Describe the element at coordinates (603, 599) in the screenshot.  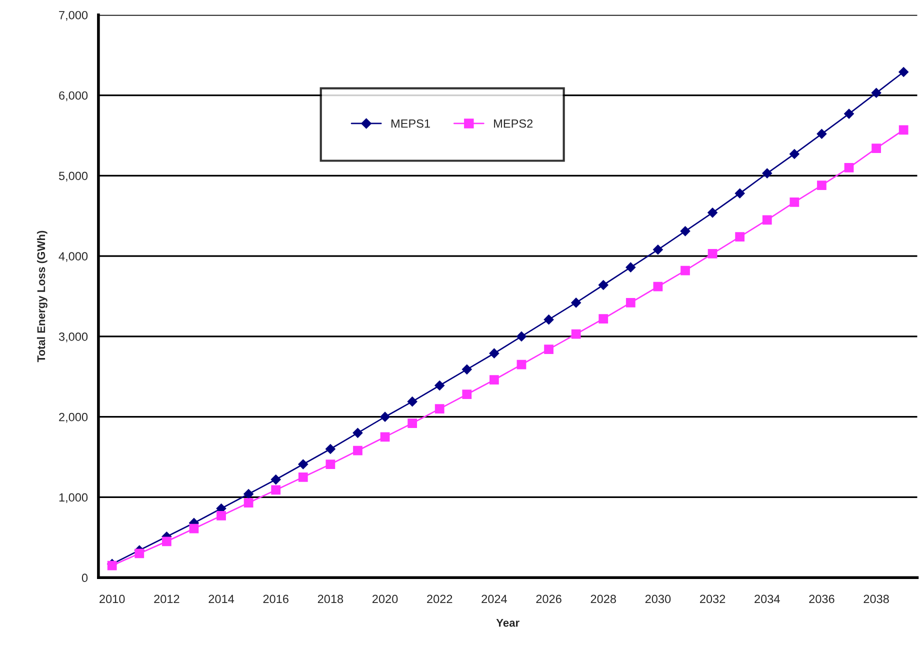
I see `x-tick-label: 2028` at that location.